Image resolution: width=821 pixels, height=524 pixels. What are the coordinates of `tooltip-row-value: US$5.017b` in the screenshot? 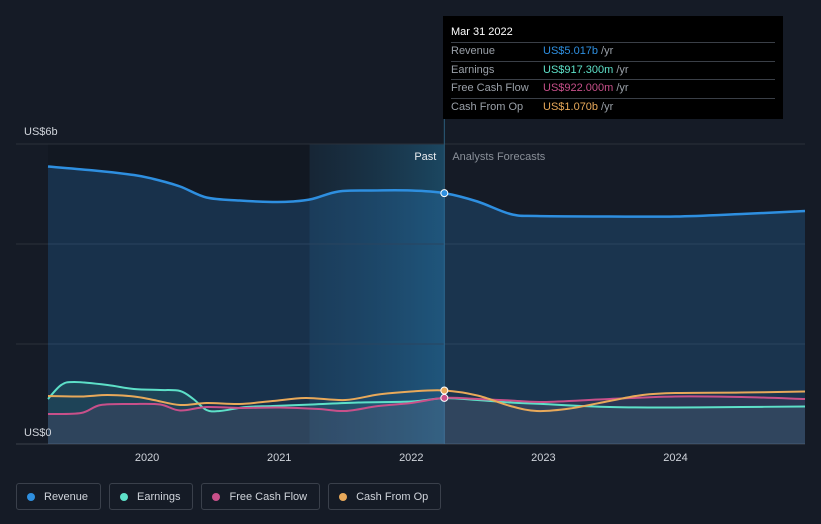 It's located at (571, 51).